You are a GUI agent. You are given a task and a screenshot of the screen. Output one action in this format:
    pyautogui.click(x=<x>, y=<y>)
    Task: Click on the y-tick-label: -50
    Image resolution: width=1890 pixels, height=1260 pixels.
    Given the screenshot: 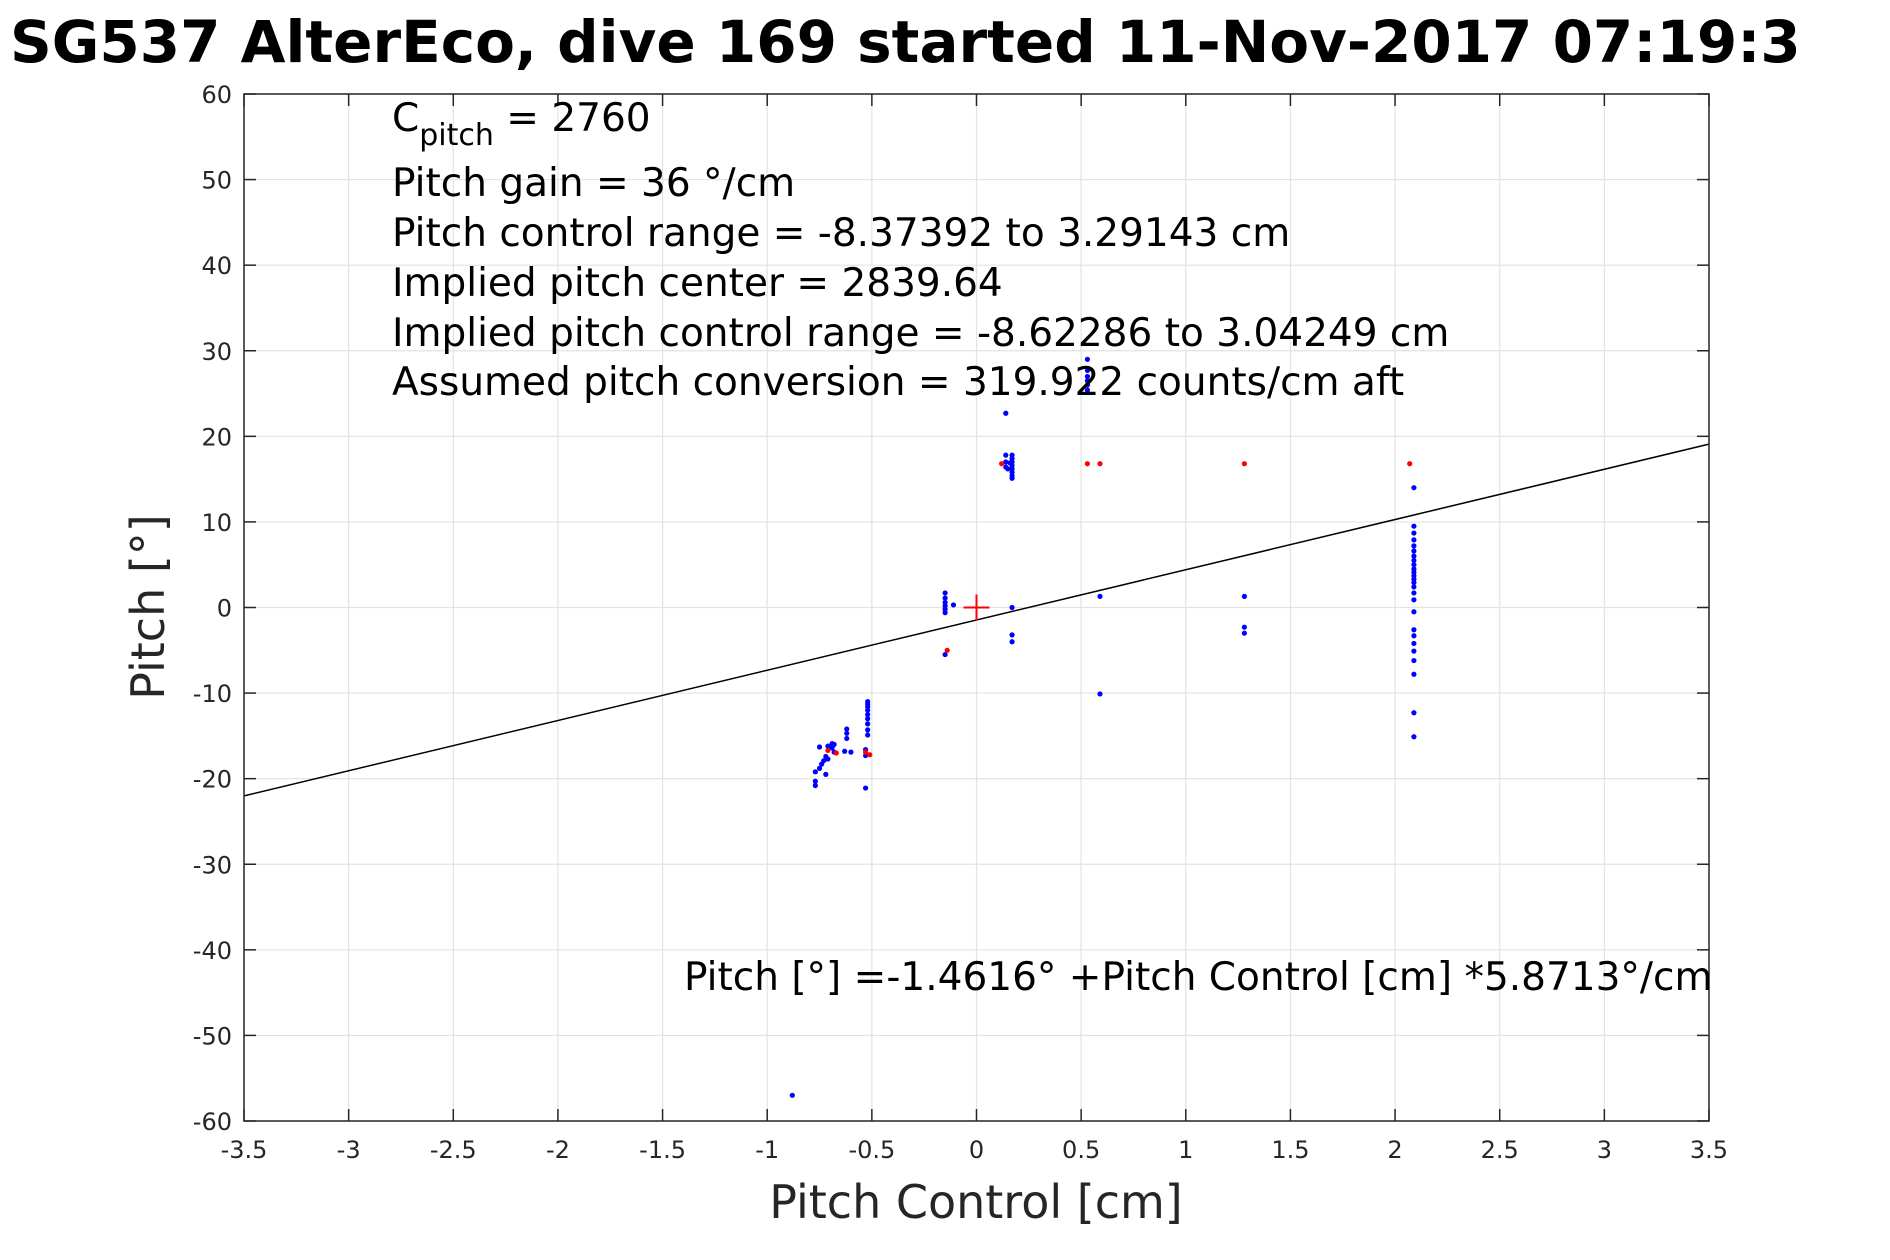 What is the action you would take?
    pyautogui.click(x=212, y=1036)
    